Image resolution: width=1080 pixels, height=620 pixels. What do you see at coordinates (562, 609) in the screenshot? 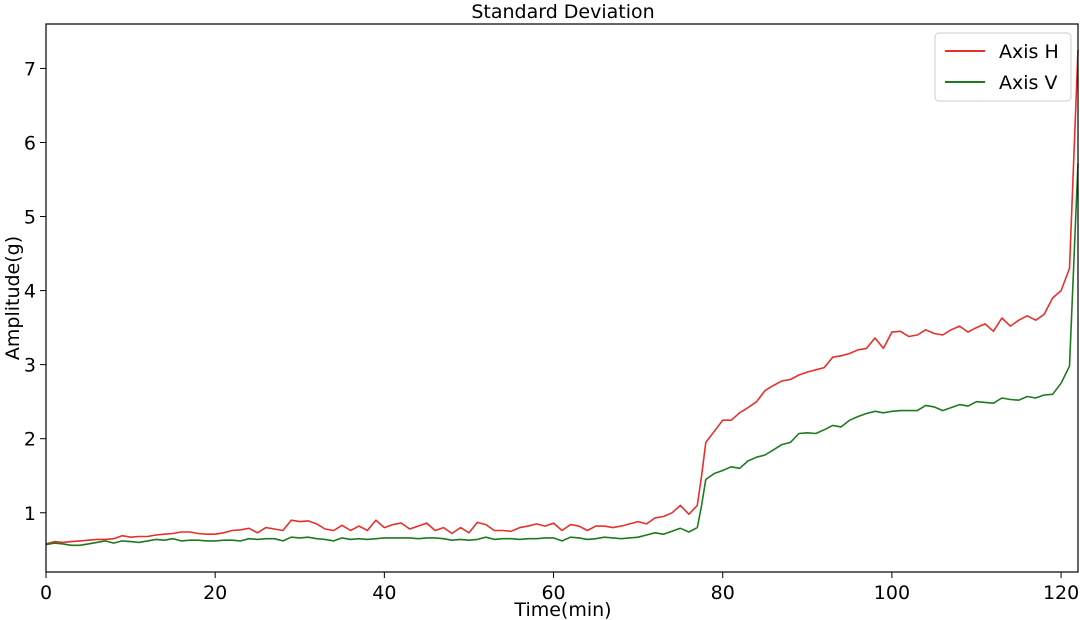
I see `x-axis-title: Time(min)` at bounding box center [562, 609].